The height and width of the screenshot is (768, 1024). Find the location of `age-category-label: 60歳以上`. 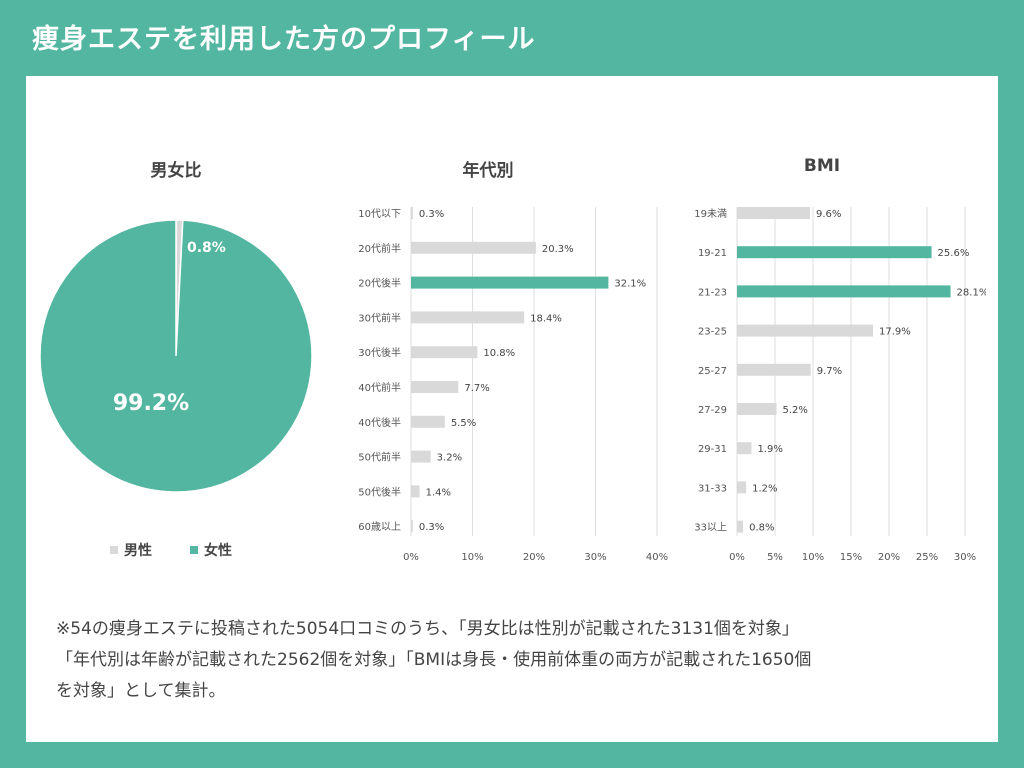

age-category-label: 60歳以上 is located at coordinates (379, 527).